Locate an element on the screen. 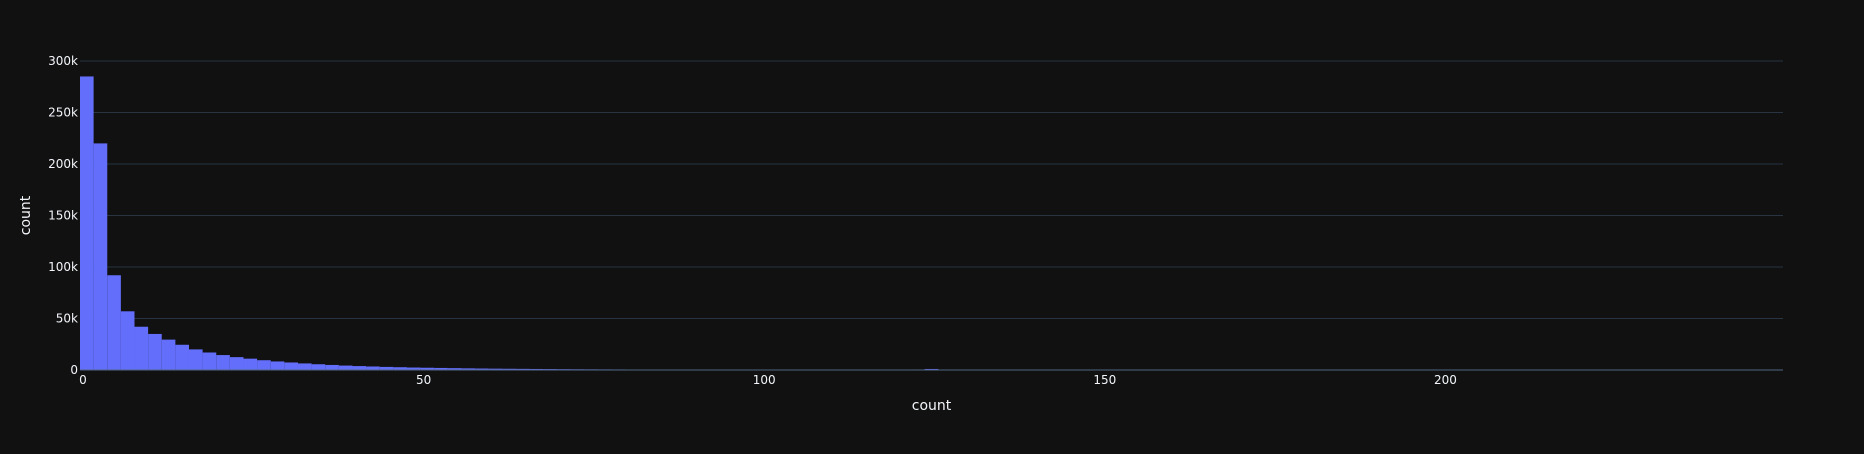  x-tick-label: 0 is located at coordinates (83, 380).